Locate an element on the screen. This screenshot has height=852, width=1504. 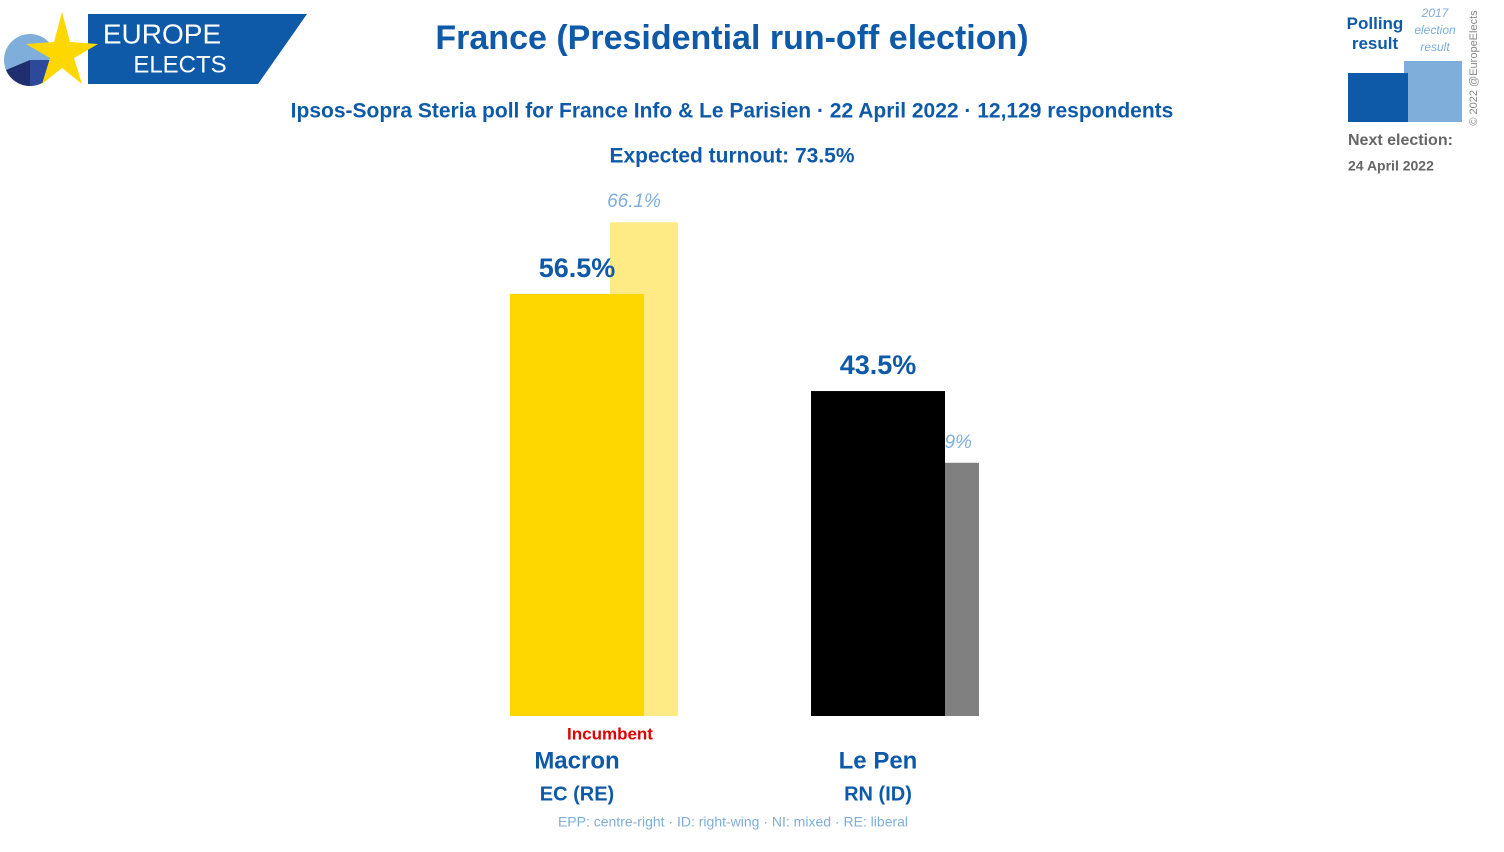
category-label: Macron is located at coordinates (576, 760).